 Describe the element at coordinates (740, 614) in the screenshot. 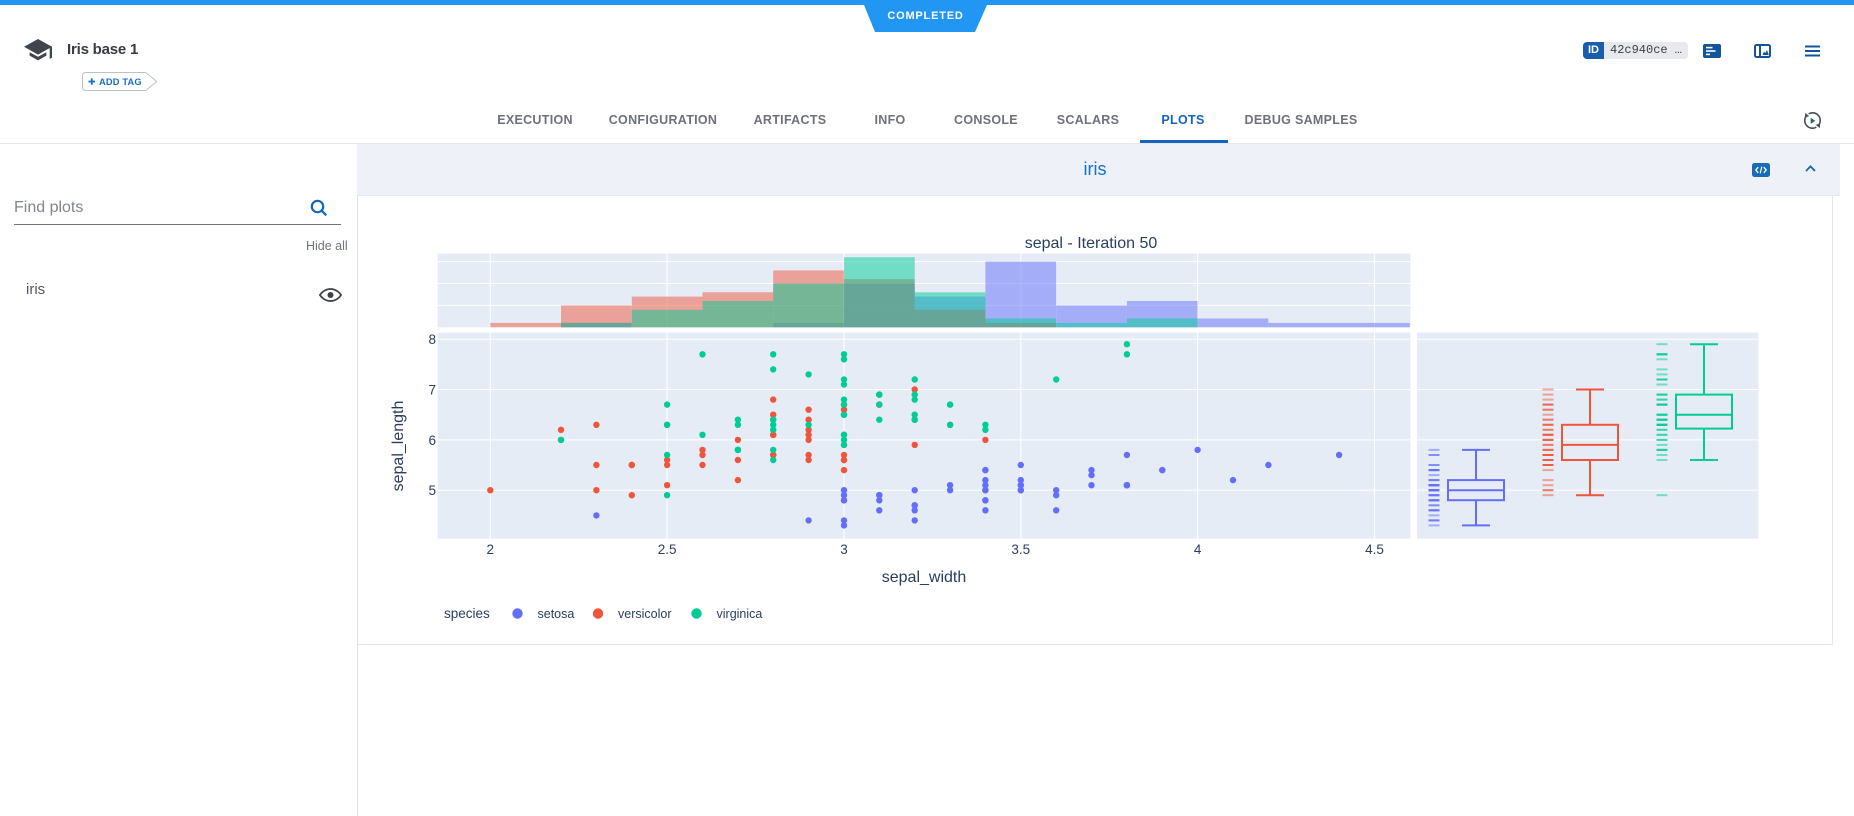

I see `svg-text: virginica` at that location.